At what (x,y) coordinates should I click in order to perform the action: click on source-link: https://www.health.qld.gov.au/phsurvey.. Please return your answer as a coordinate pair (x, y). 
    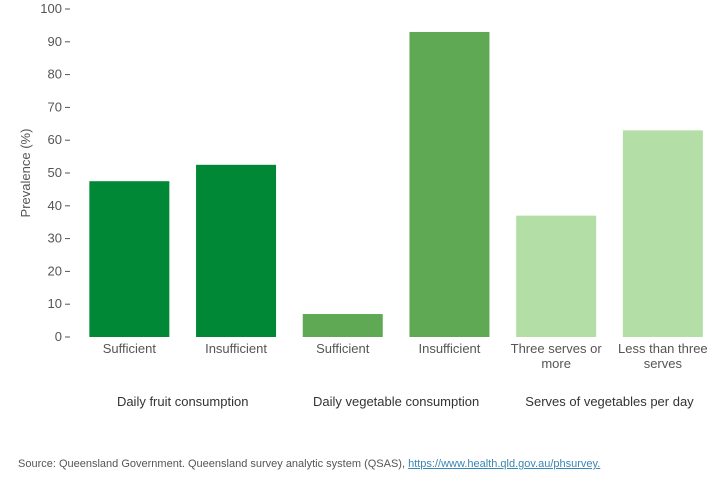
    Looking at the image, I should click on (504, 464).